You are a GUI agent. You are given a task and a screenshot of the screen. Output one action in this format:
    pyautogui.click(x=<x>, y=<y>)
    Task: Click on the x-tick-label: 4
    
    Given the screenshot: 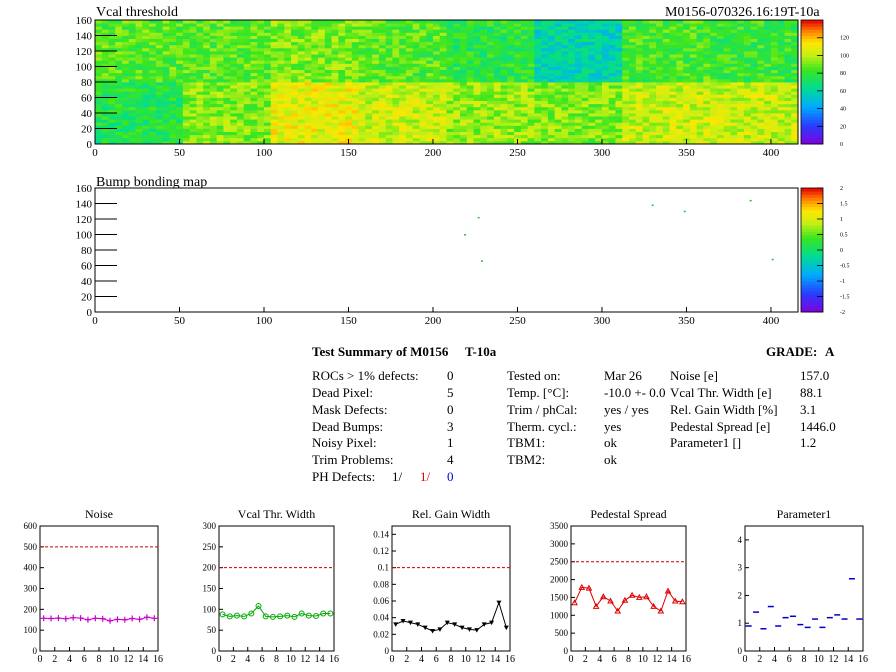 What is the action you would take?
    pyautogui.click(x=599, y=659)
    